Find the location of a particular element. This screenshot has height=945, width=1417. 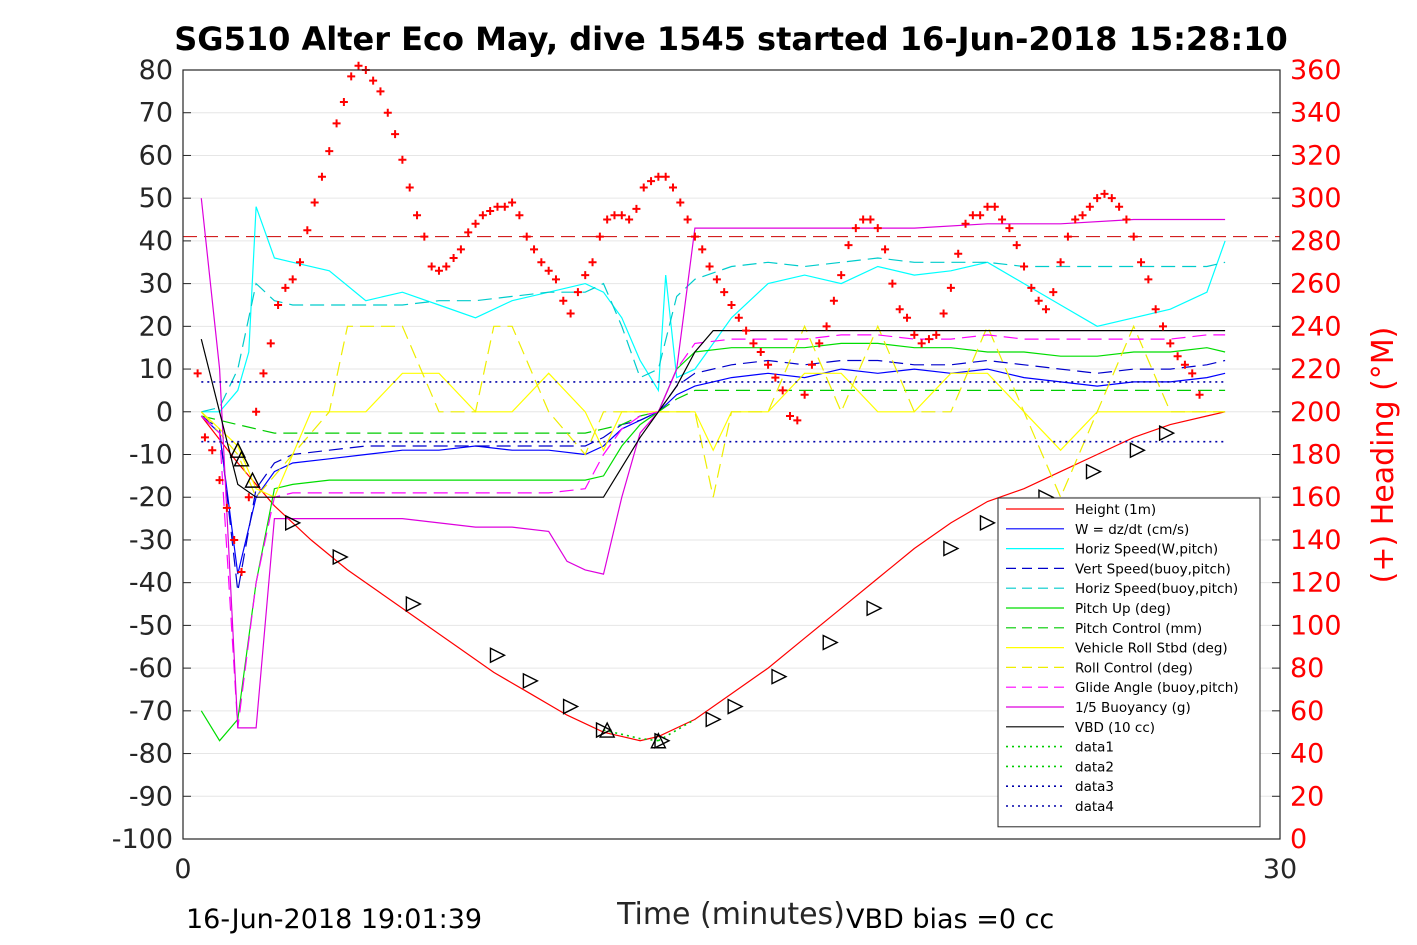

legend-entry: Horiz Speed(W,pitch) is located at coordinates (1146, 550).